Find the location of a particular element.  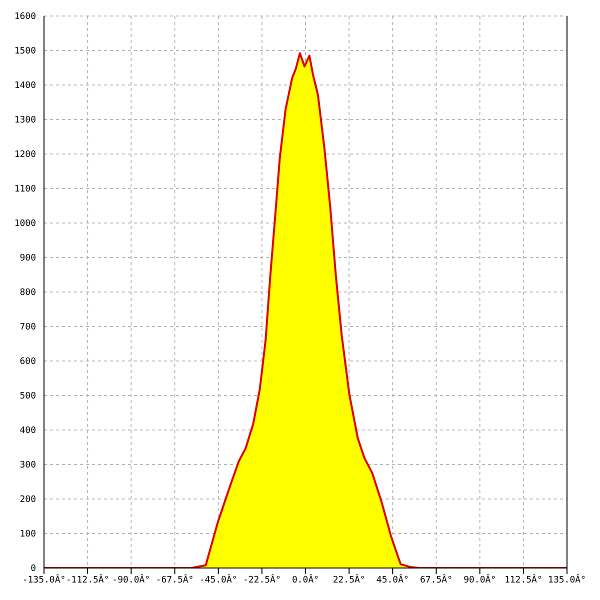

y-tick-label: 200 is located at coordinates (28, 500).